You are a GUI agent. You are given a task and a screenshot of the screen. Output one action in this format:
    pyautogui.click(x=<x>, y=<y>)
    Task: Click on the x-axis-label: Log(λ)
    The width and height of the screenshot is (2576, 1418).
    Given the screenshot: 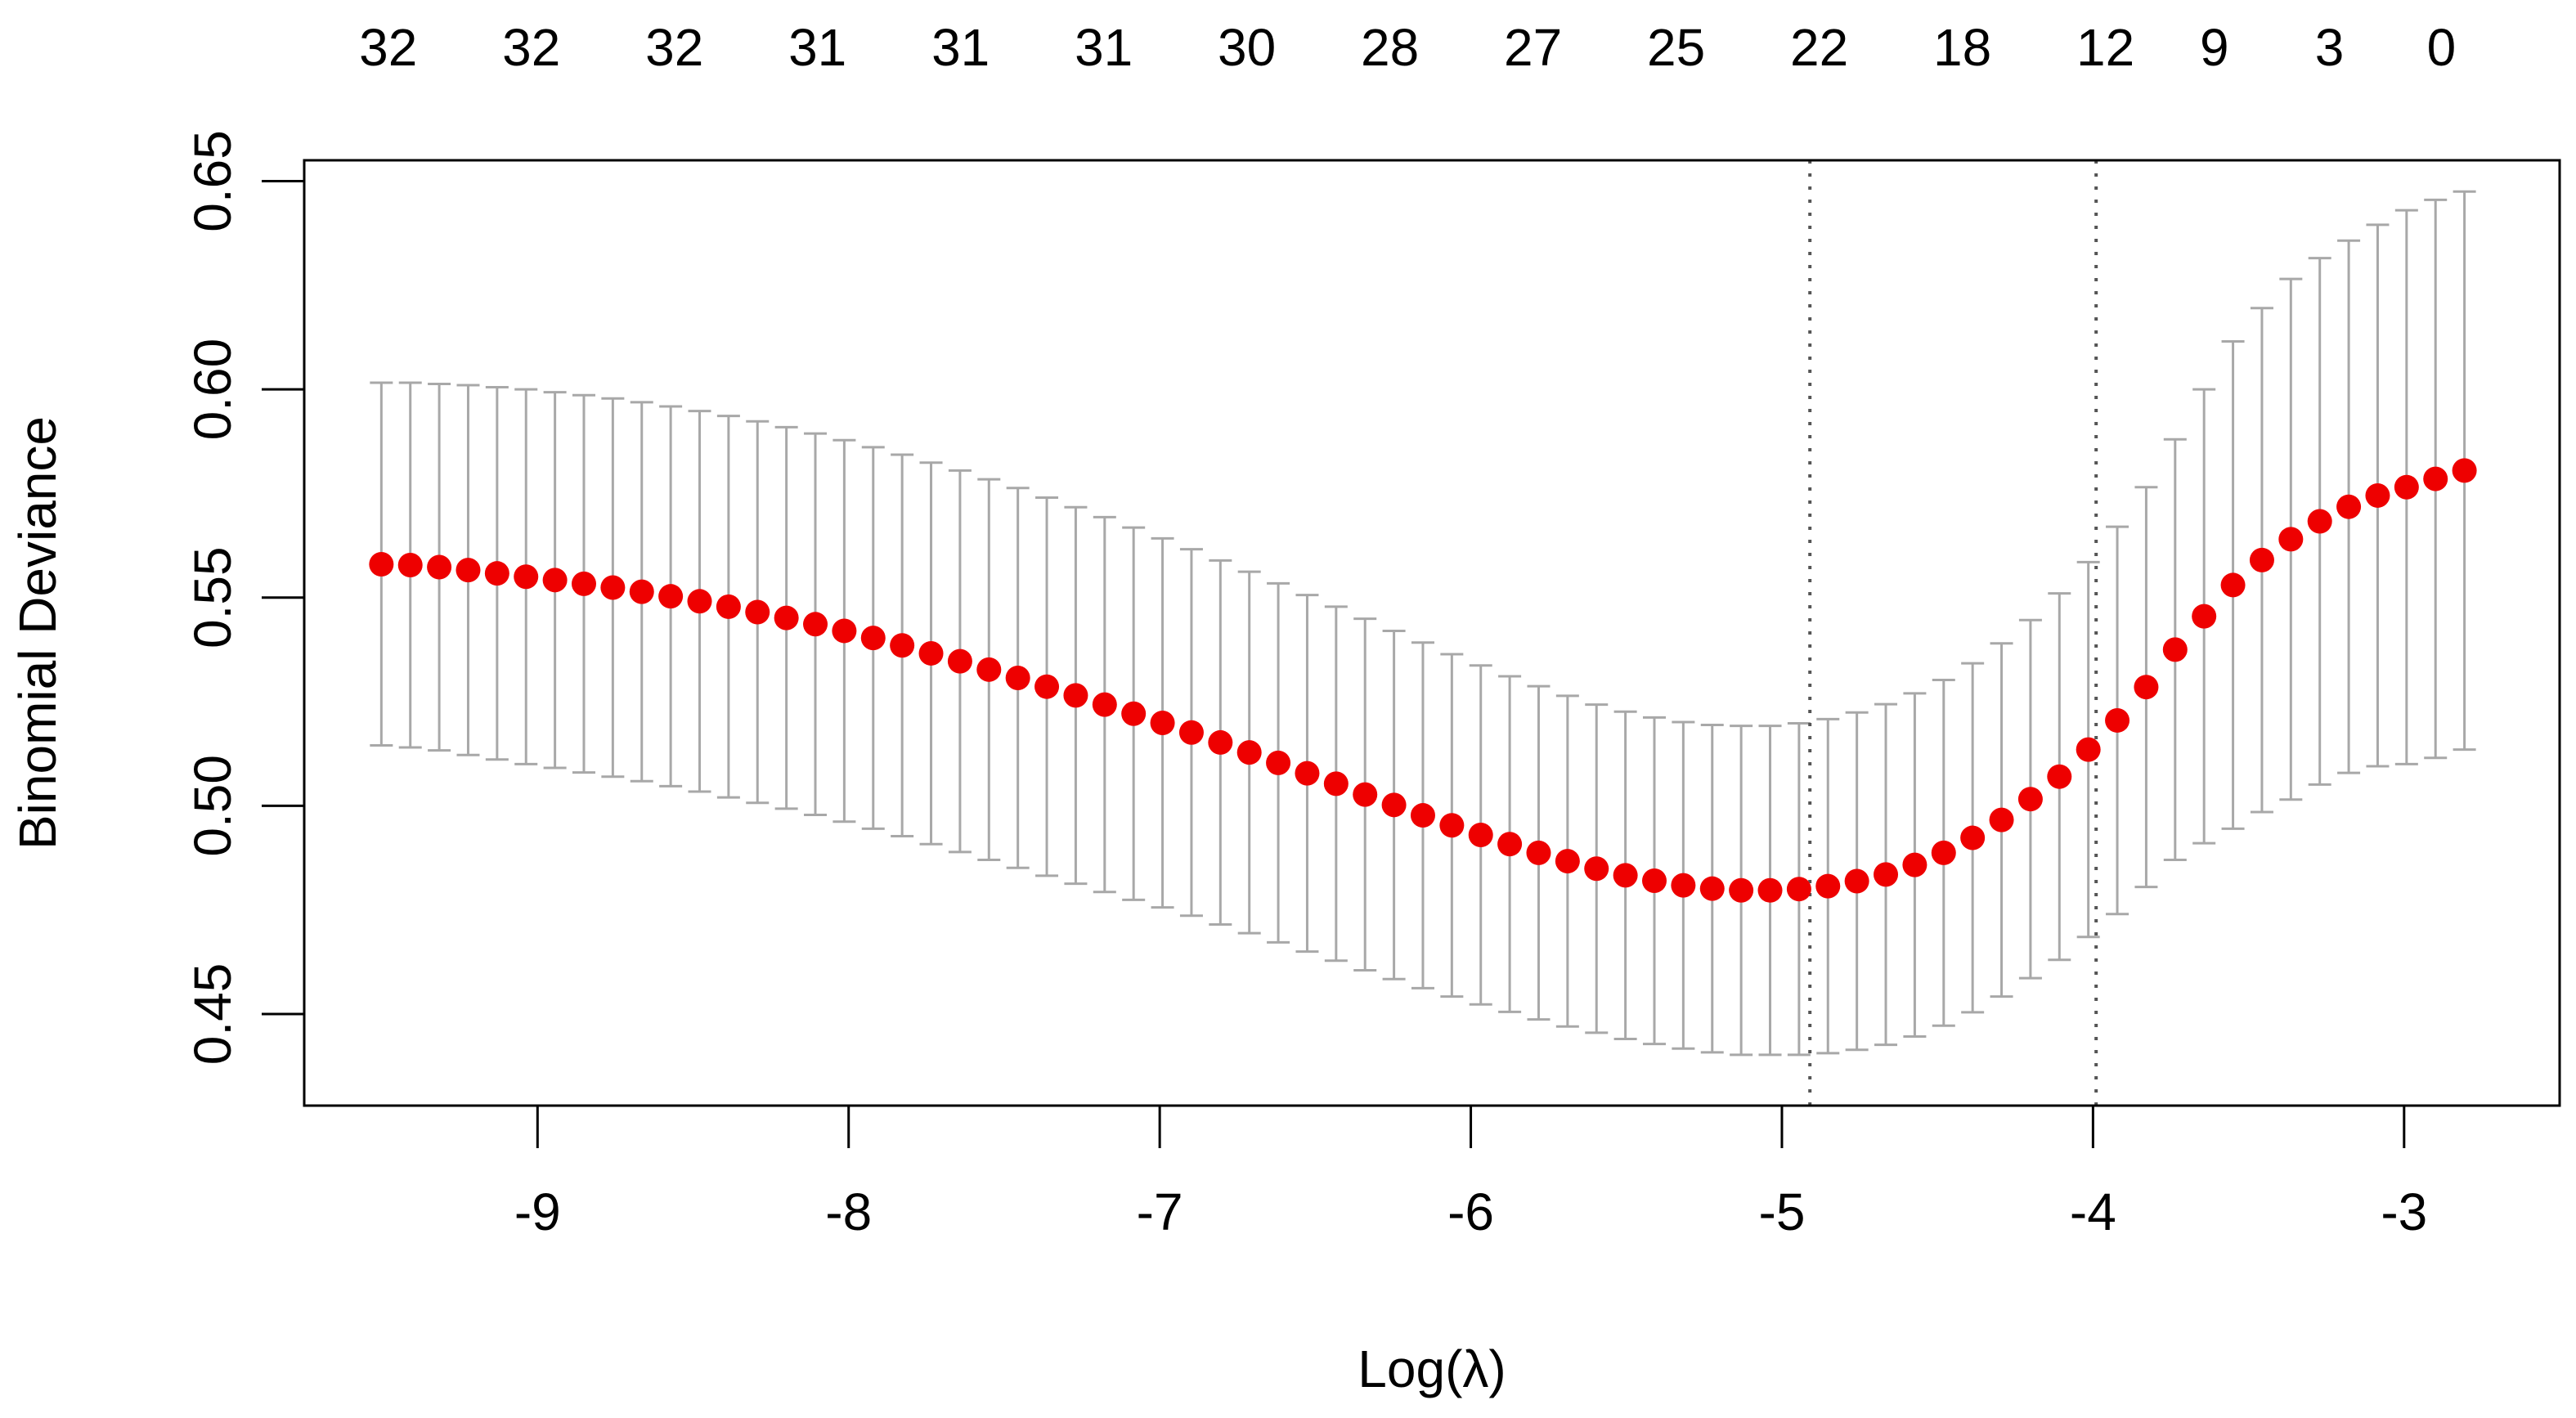 What is the action you would take?
    pyautogui.click(x=1432, y=1369)
    